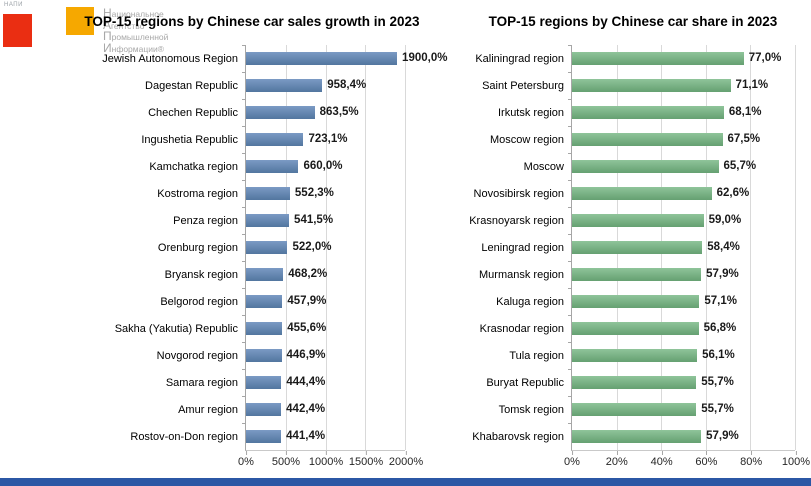  What do you see at coordinates (521, 274) in the screenshot?
I see `category-label: Murmansk region` at bounding box center [521, 274].